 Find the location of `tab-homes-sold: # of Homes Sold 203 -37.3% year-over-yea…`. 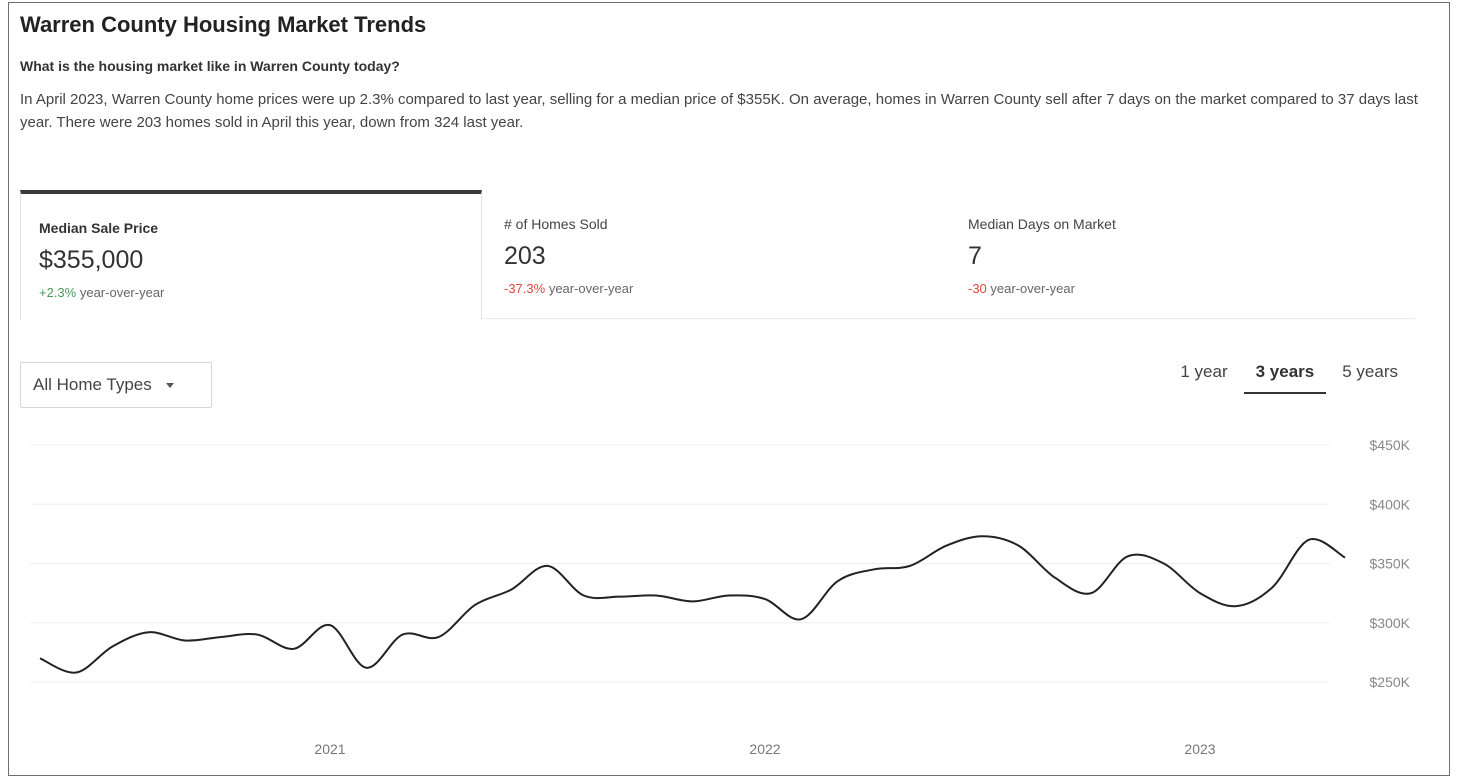

tab-homes-sold: # of Homes Sold 203 -37.3% year-over-yea… is located at coordinates (716, 255).